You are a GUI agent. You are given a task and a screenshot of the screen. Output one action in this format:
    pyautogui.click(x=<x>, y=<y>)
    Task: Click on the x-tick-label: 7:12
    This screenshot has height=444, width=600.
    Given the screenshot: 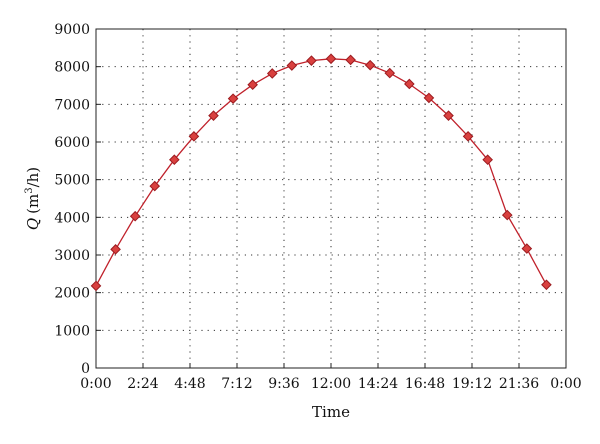 What is the action you would take?
    pyautogui.click(x=236, y=384)
    